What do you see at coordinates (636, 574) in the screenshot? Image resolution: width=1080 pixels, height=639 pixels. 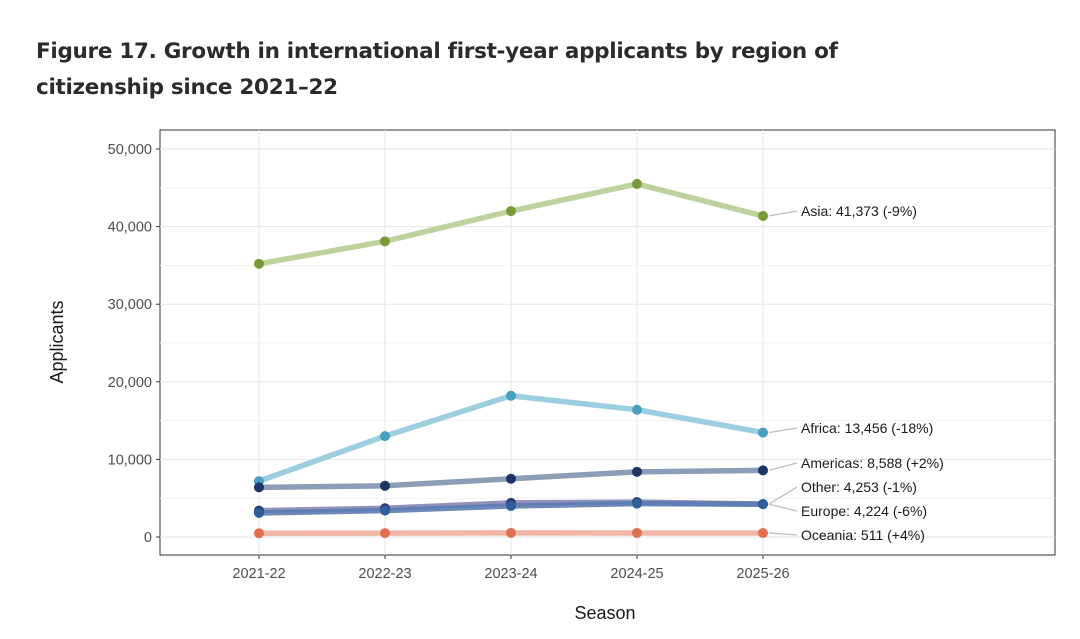 I see `x-tick-label: 2024-25` at bounding box center [636, 574].